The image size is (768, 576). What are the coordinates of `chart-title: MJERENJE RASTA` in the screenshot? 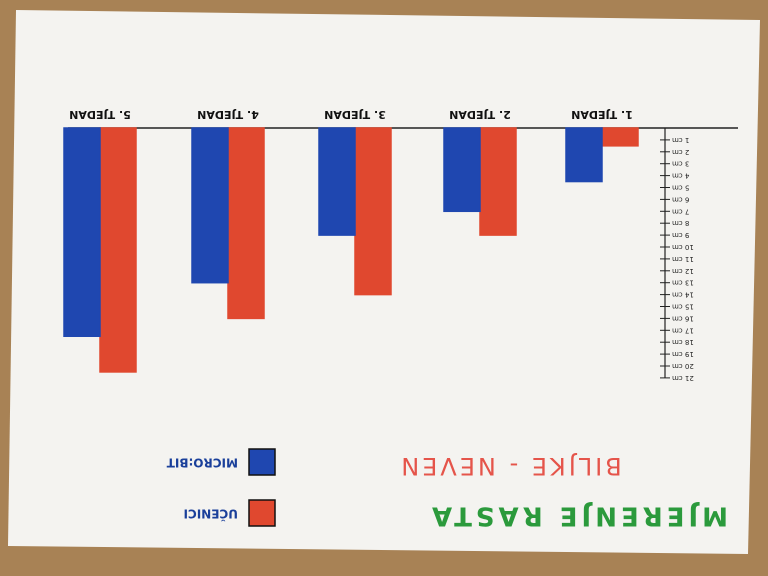 It's located at (578, 516).